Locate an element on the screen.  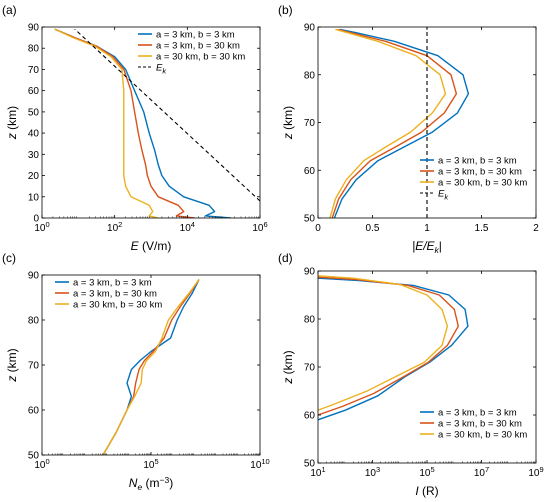
x-tick-label: 10⁶ is located at coordinates (259, 227).